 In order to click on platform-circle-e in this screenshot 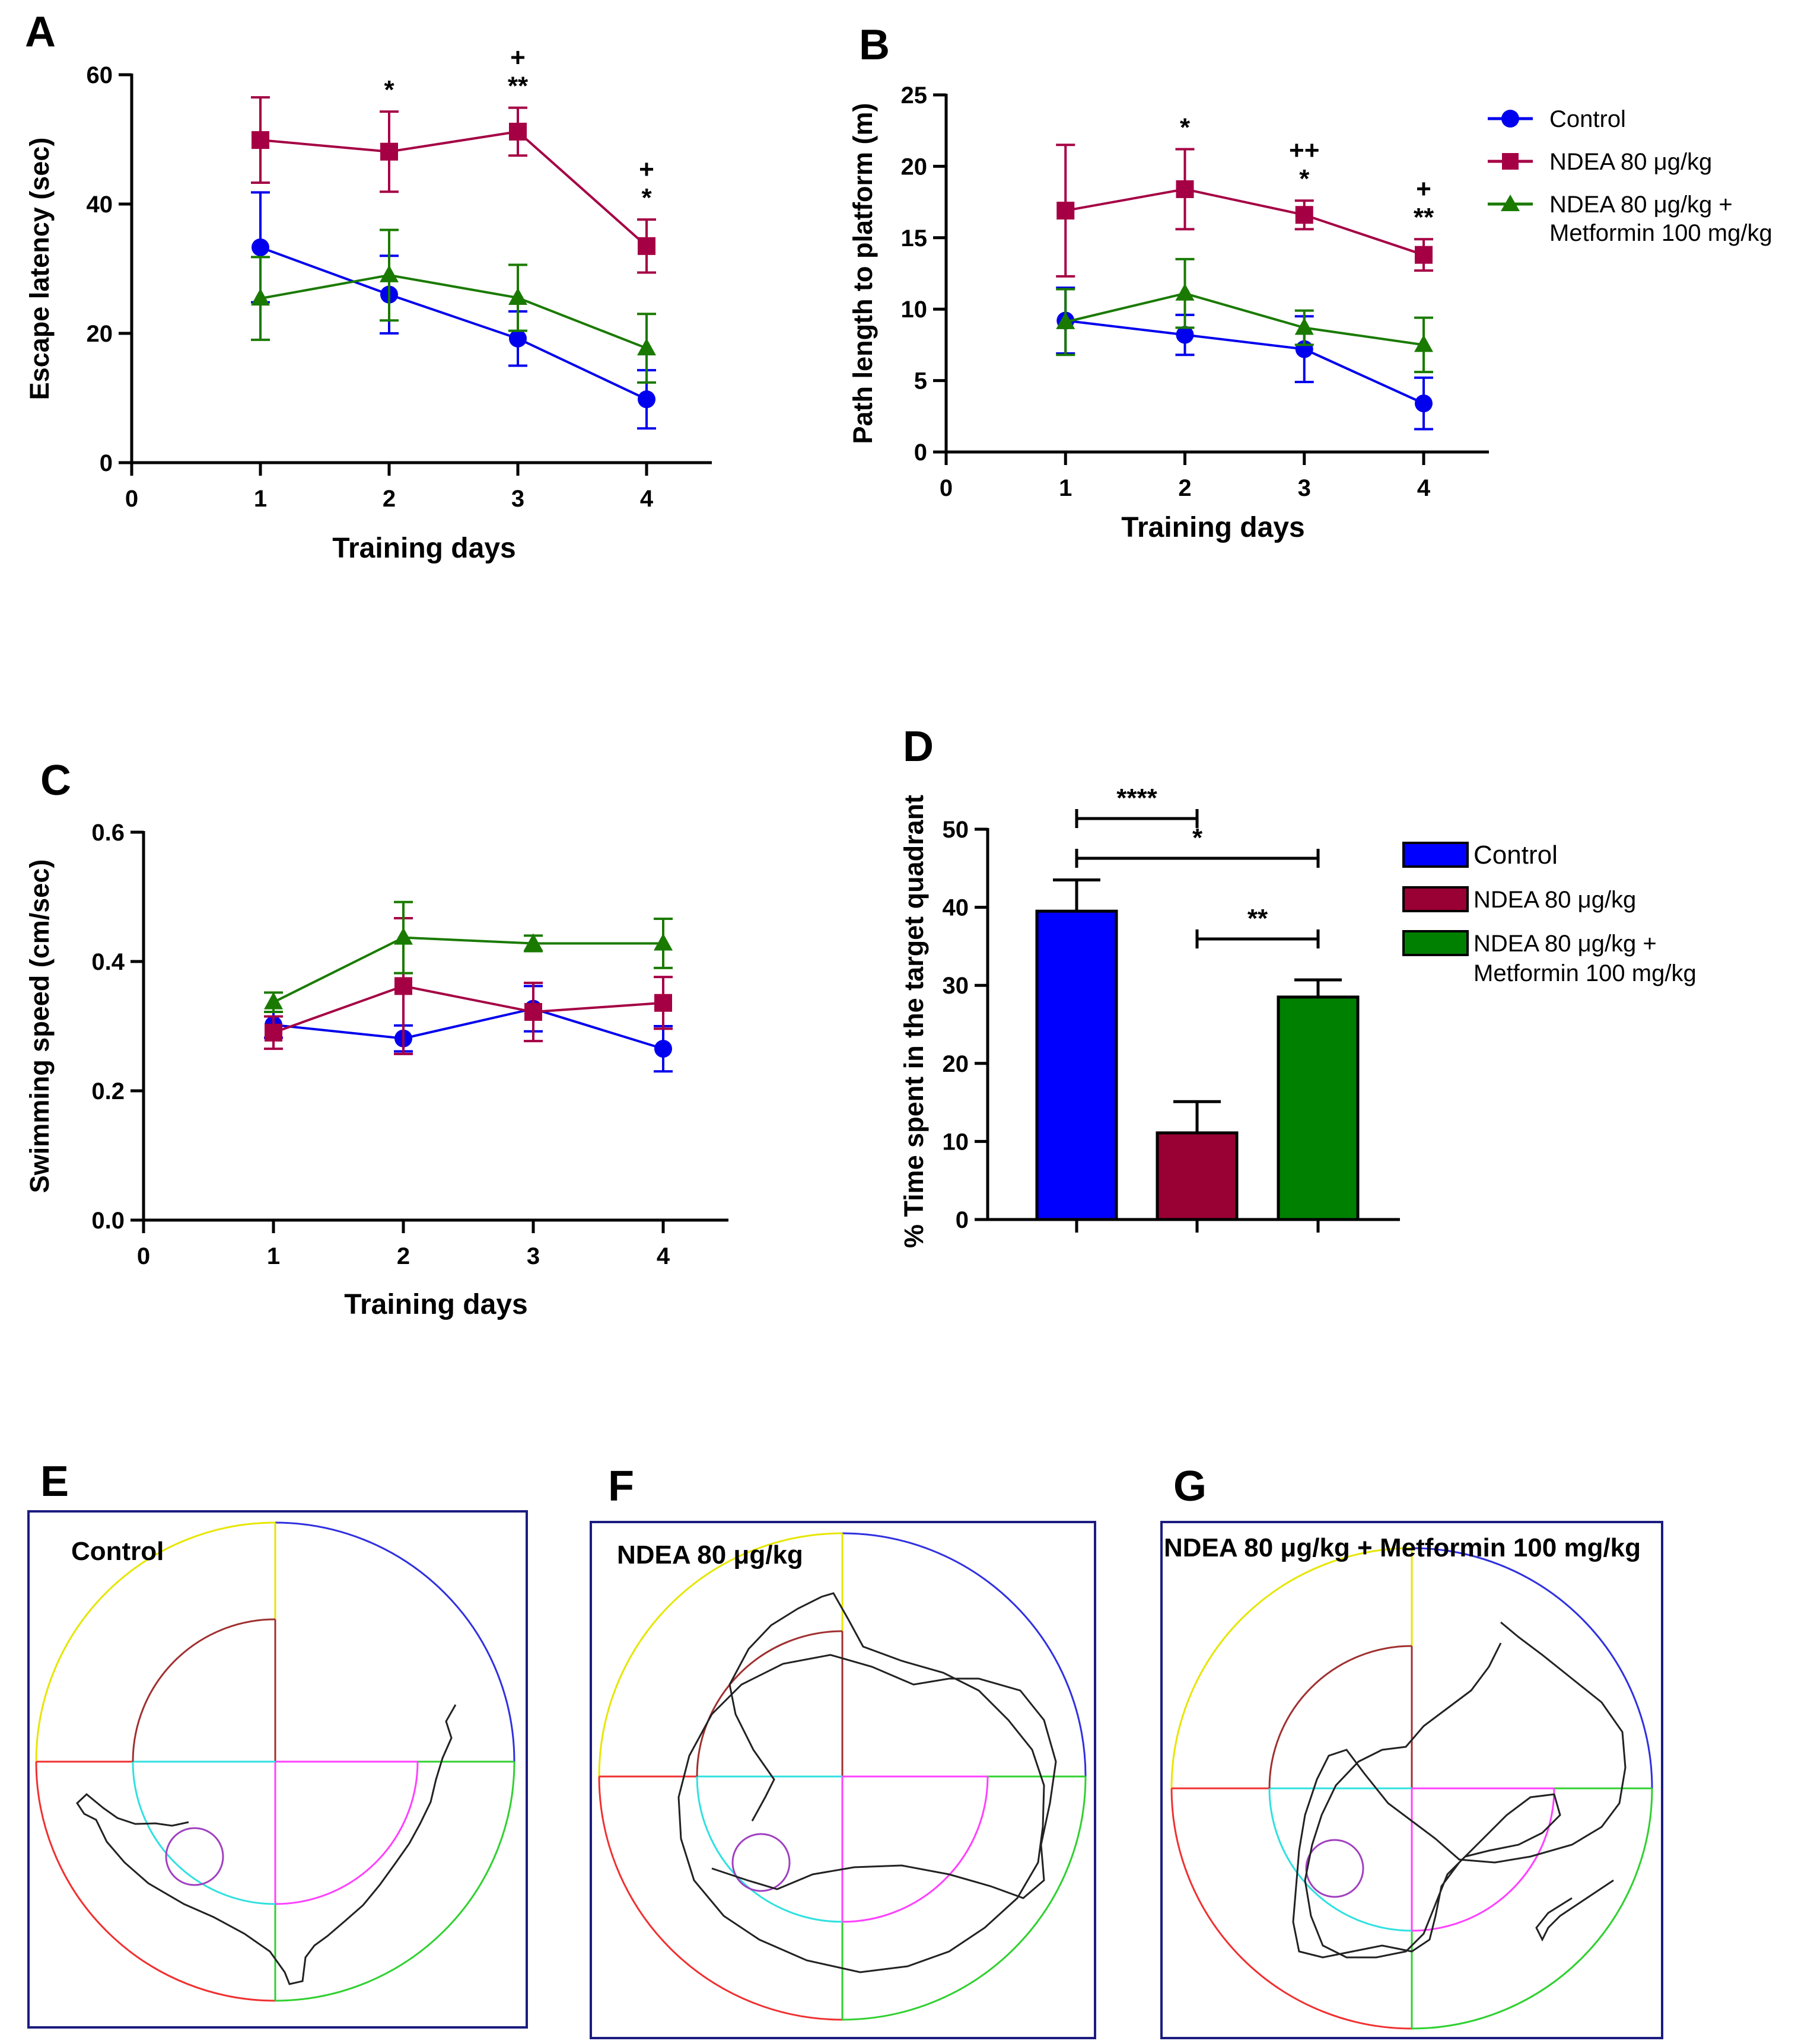, I will do `click(194, 1856)`.